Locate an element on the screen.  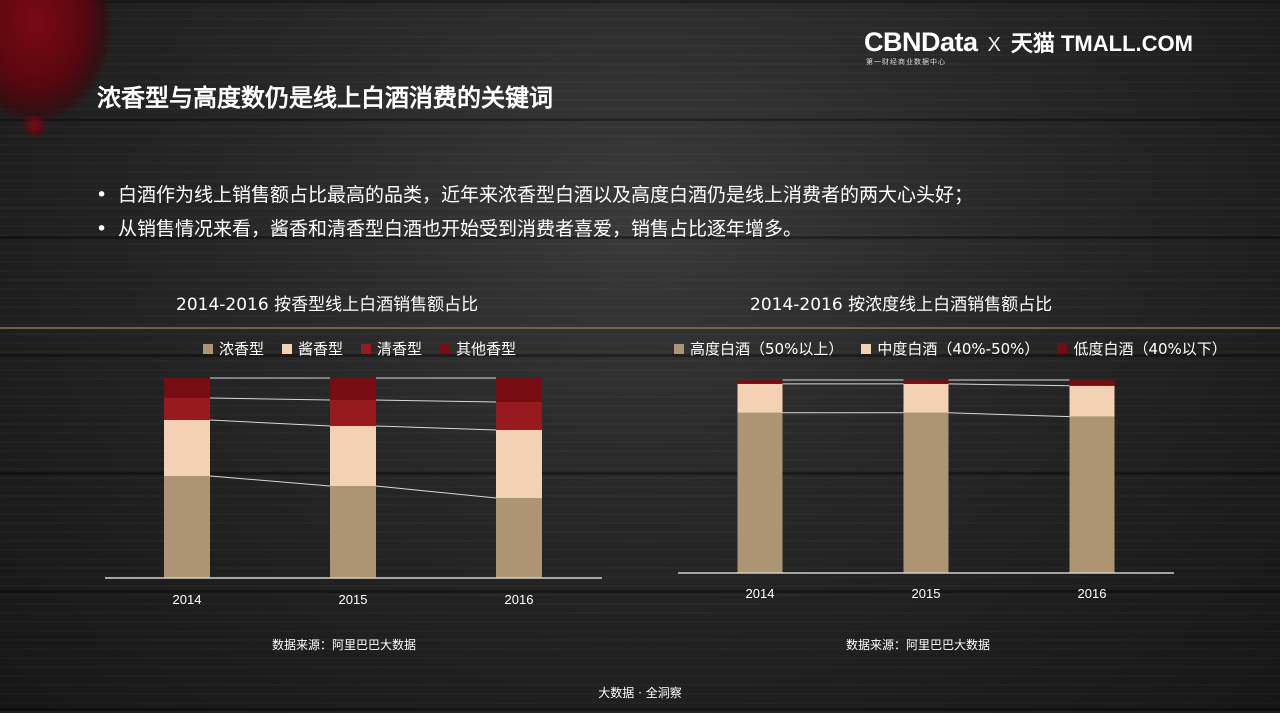
wine-drop-decoration is located at coordinates (34, 125).